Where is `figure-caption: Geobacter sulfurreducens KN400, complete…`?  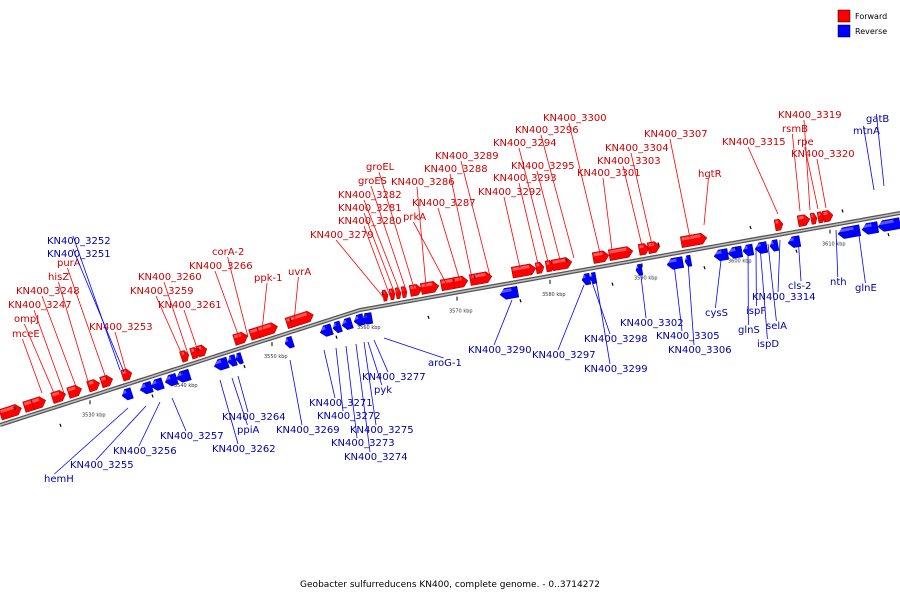
figure-caption: Geobacter sulfurreducens KN400, complete… is located at coordinates (450, 585).